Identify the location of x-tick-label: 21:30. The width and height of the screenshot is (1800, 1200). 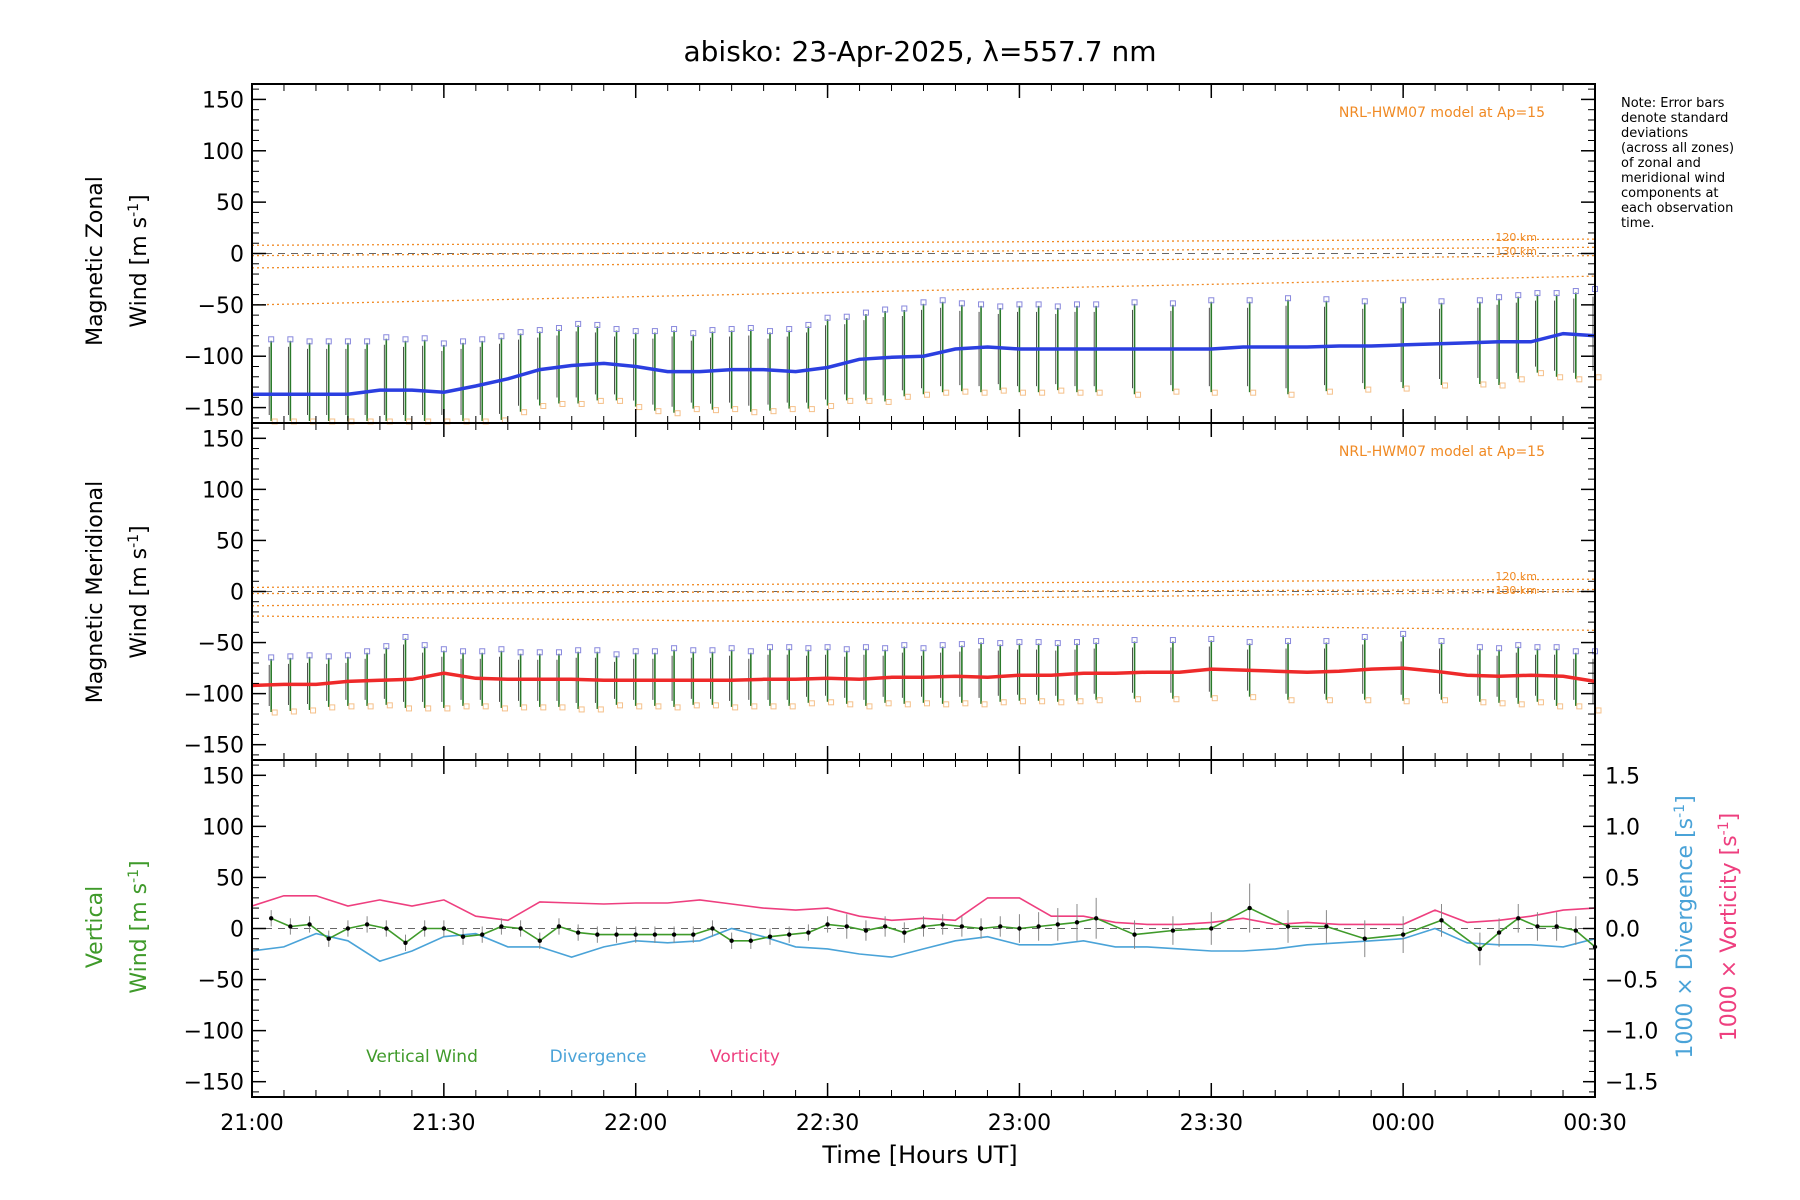
(443, 1123).